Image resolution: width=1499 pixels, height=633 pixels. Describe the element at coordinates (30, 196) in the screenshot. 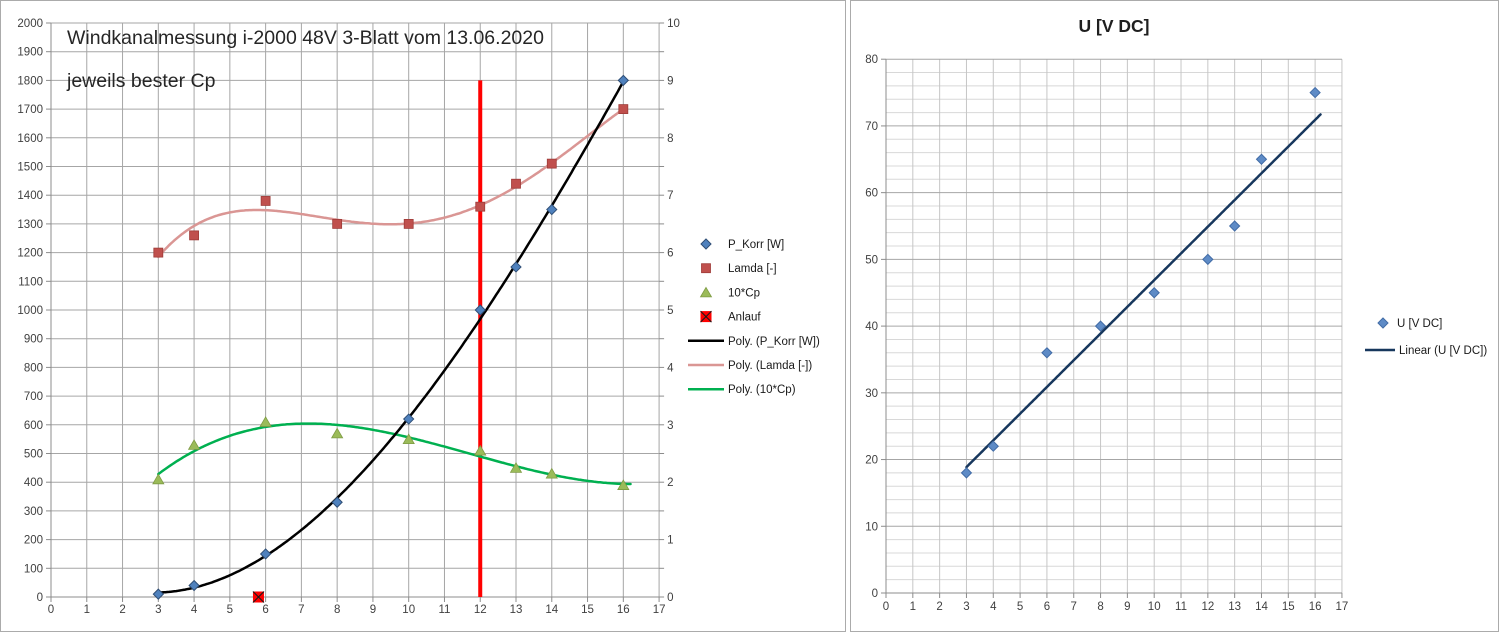

I see `svg-text: 1400` at that location.